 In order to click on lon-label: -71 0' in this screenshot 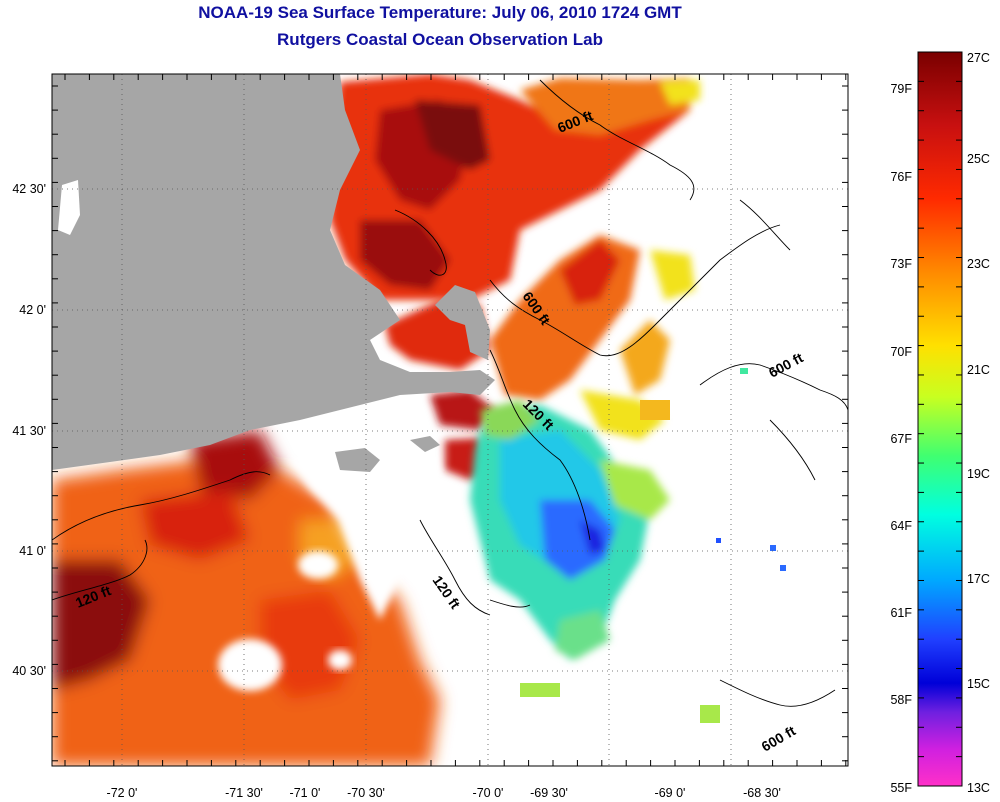, I will do `click(305, 793)`.